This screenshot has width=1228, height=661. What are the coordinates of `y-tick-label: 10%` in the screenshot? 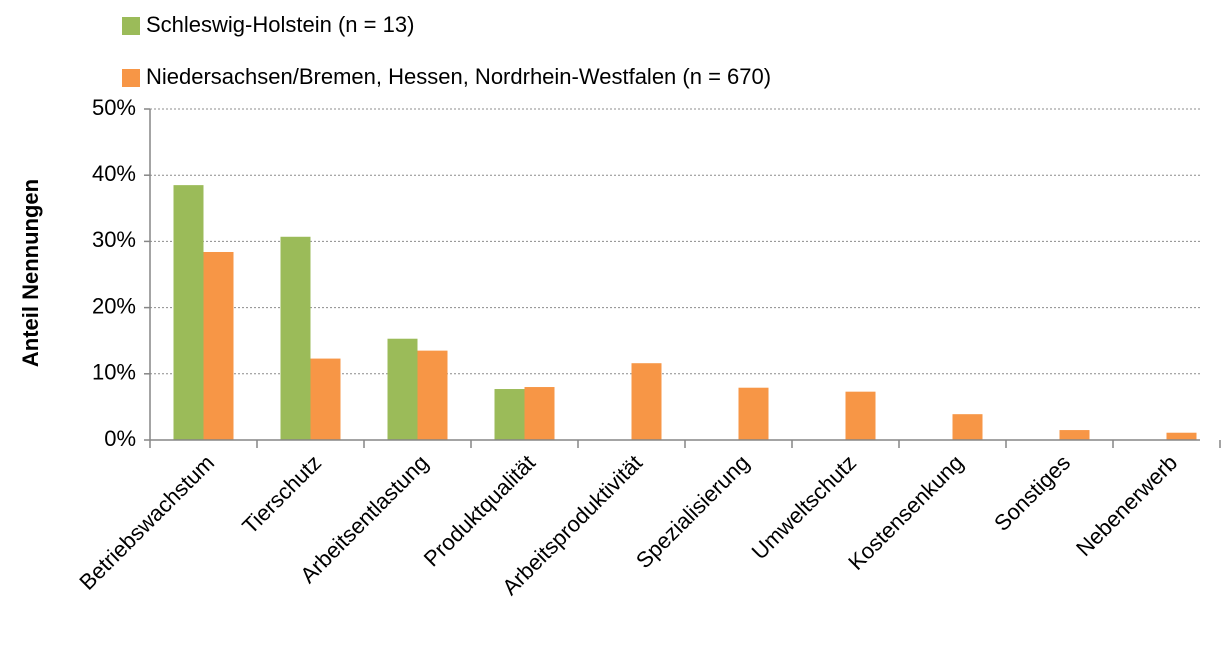 It's located at (114, 372).